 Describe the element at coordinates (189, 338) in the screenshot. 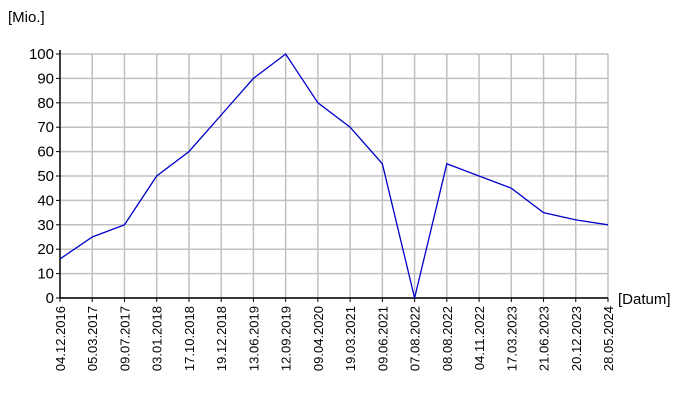

I see `x-tick-label: 17.10.2018` at that location.